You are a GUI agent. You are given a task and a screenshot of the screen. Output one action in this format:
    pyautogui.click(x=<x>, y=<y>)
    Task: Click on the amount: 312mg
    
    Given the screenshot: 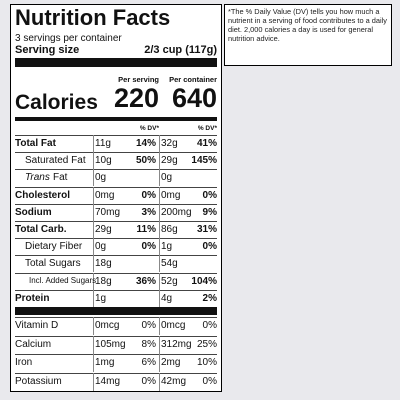 What is the action you would take?
    pyautogui.click(x=176, y=344)
    